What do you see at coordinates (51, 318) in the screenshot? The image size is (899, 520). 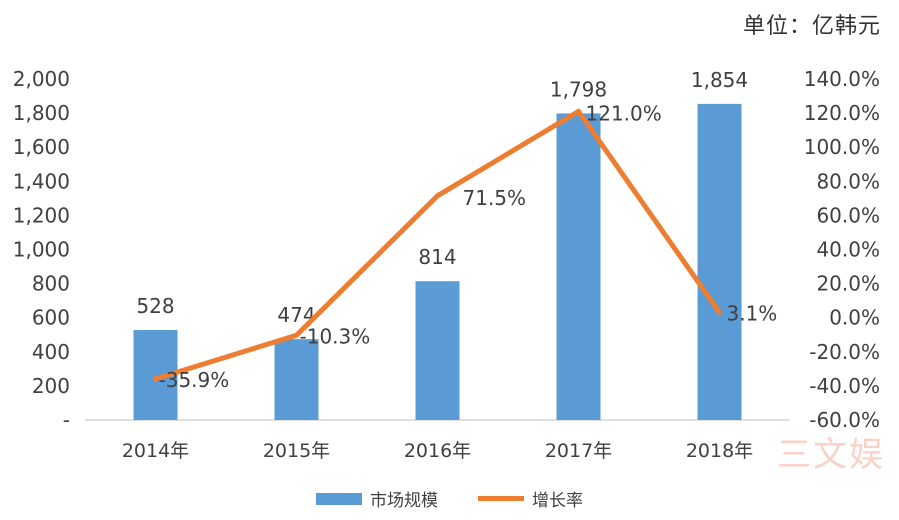 I see `y-left-tick-label: 600` at bounding box center [51, 318].